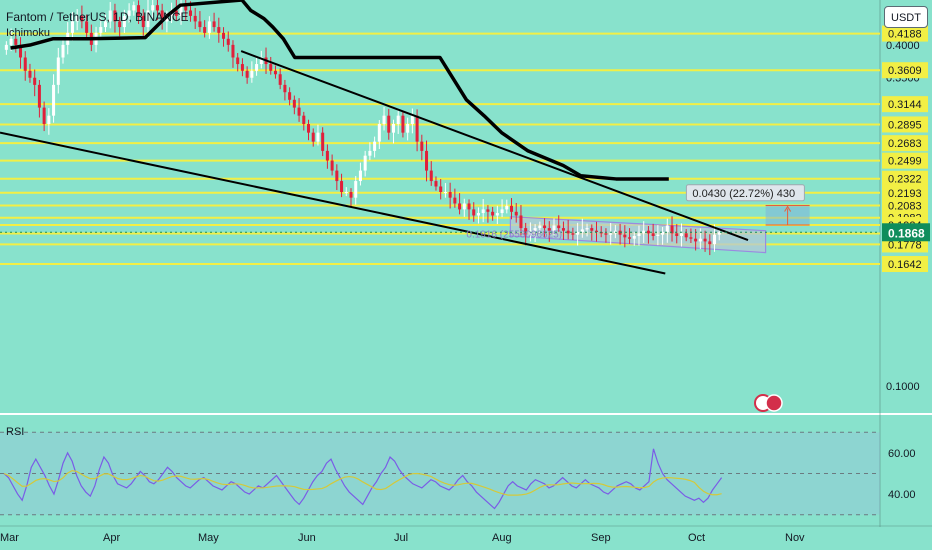 This screenshot has height=550, width=932. Describe the element at coordinates (97, 17) in the screenshot. I see `symbol-title: Fantom / TetherUS, 1D, BINANCE` at that location.